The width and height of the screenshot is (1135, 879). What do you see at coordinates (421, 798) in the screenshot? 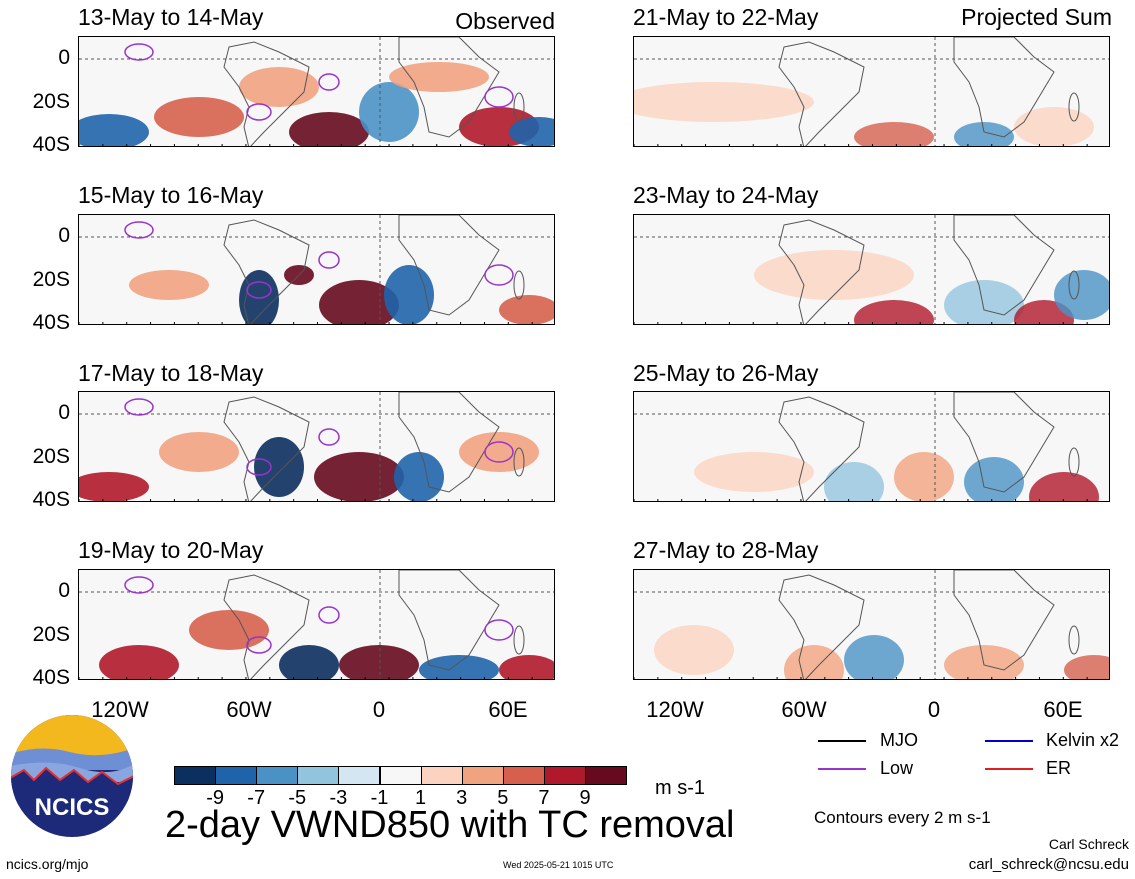
I see `colorbar-tick-label: 1` at bounding box center [421, 798].